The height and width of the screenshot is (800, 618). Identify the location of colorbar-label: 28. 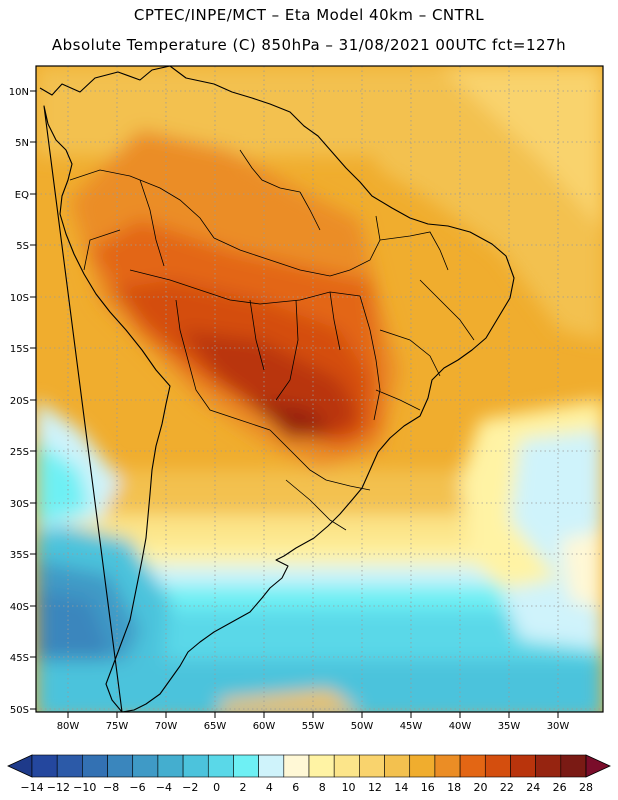
(586, 787).